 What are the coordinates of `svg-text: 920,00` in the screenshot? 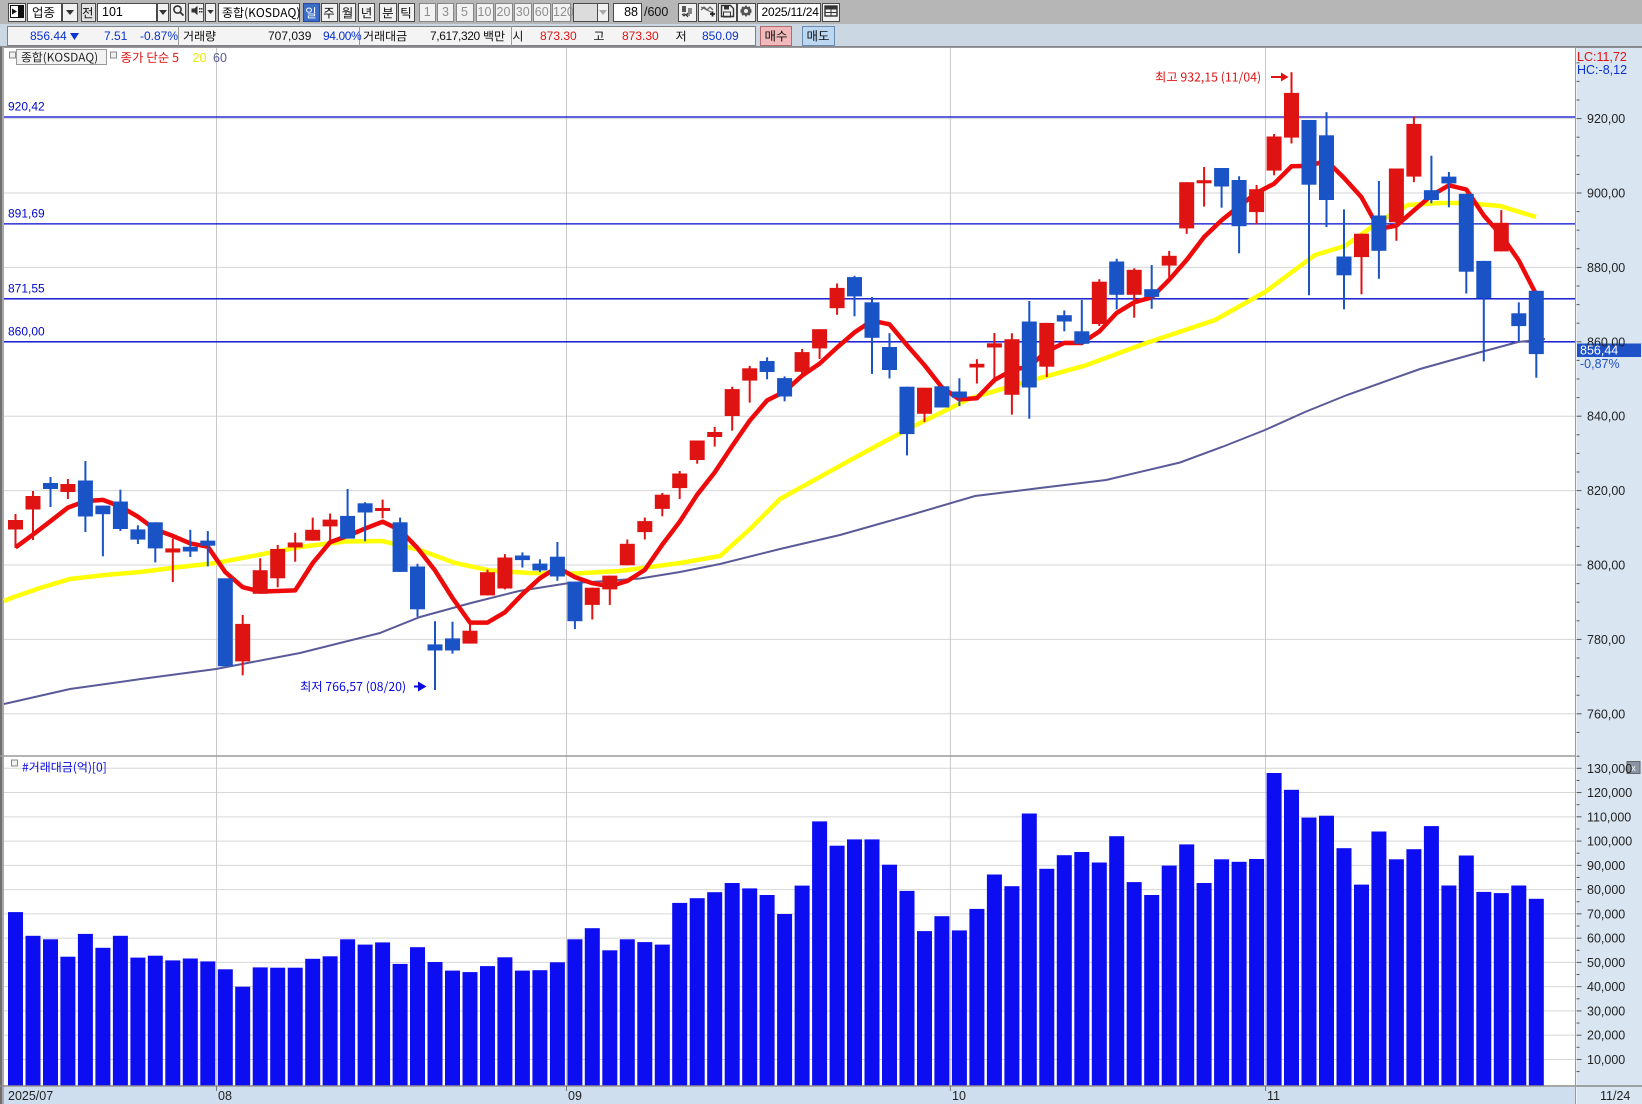 It's located at (1606, 119).